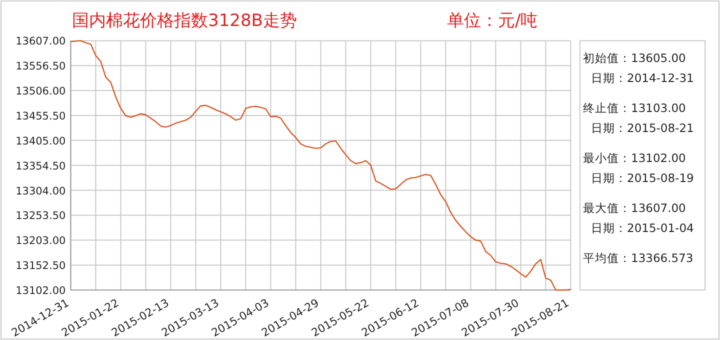 This screenshot has width=720, height=340. Describe the element at coordinates (642, 228) in the screenshot. I see `text: 日期：2015-01-04` at that location.